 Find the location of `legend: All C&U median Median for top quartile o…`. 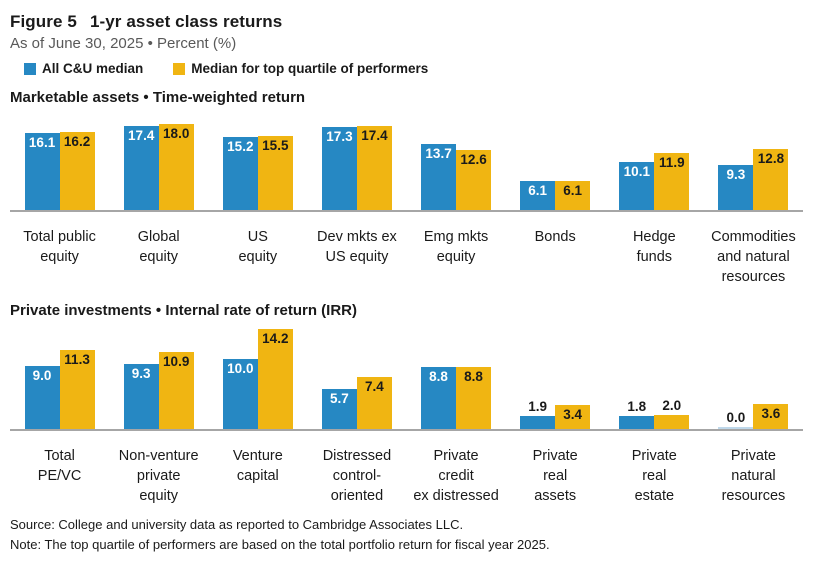

legend: All C&U median Median for top quartile o… is located at coordinates (406, 68).